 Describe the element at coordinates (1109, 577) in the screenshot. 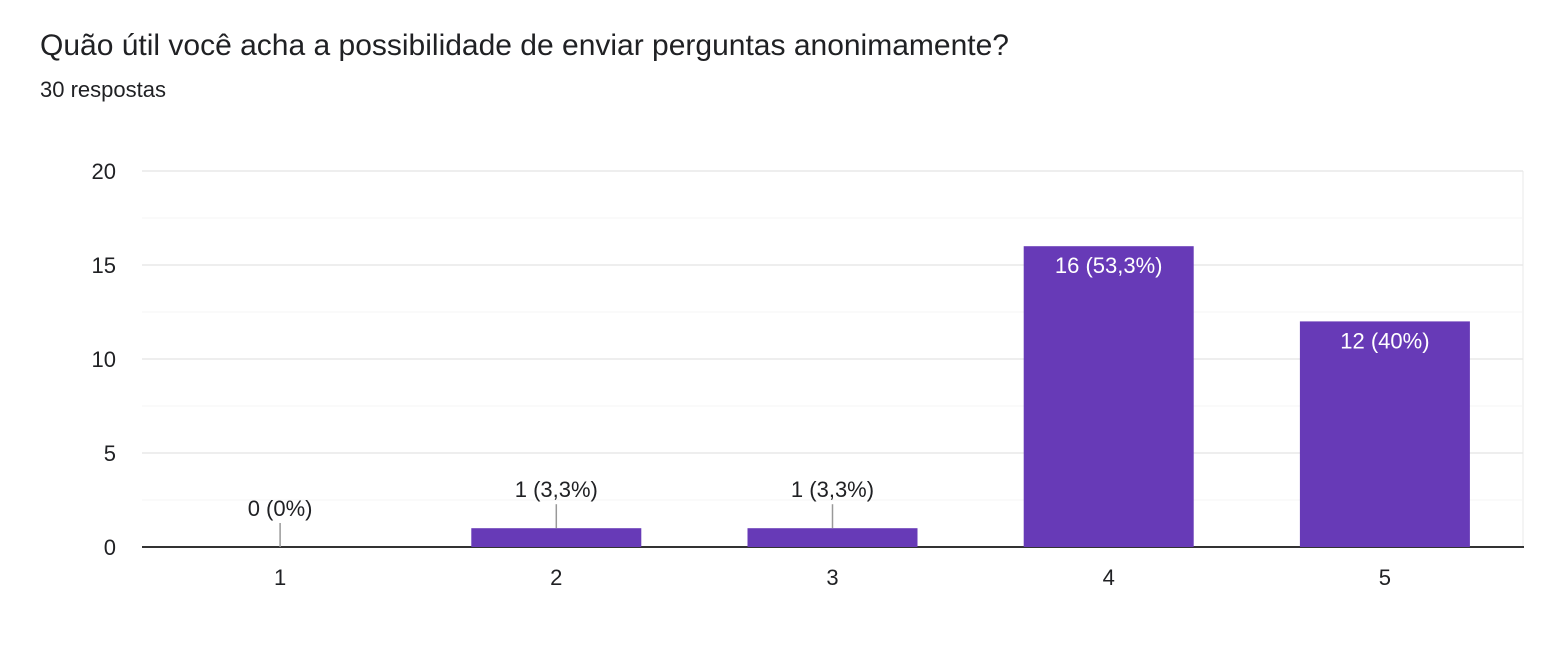

I see `x-tick-label: 4` at that location.